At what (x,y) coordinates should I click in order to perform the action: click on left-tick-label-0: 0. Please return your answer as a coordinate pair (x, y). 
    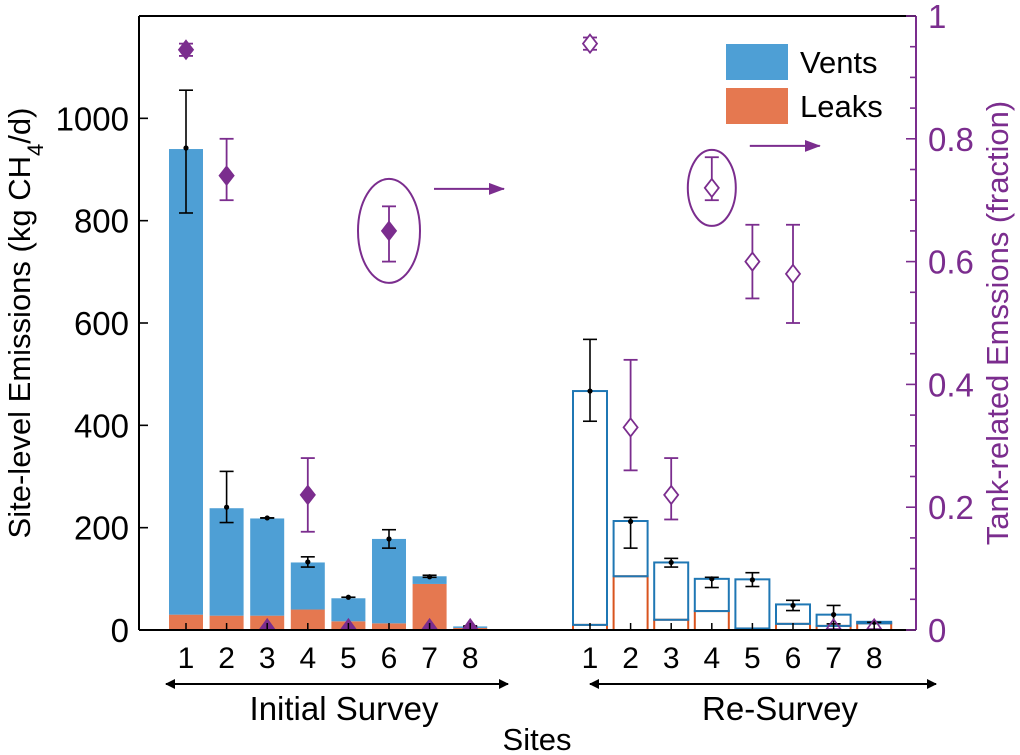
    Looking at the image, I should click on (120, 630).